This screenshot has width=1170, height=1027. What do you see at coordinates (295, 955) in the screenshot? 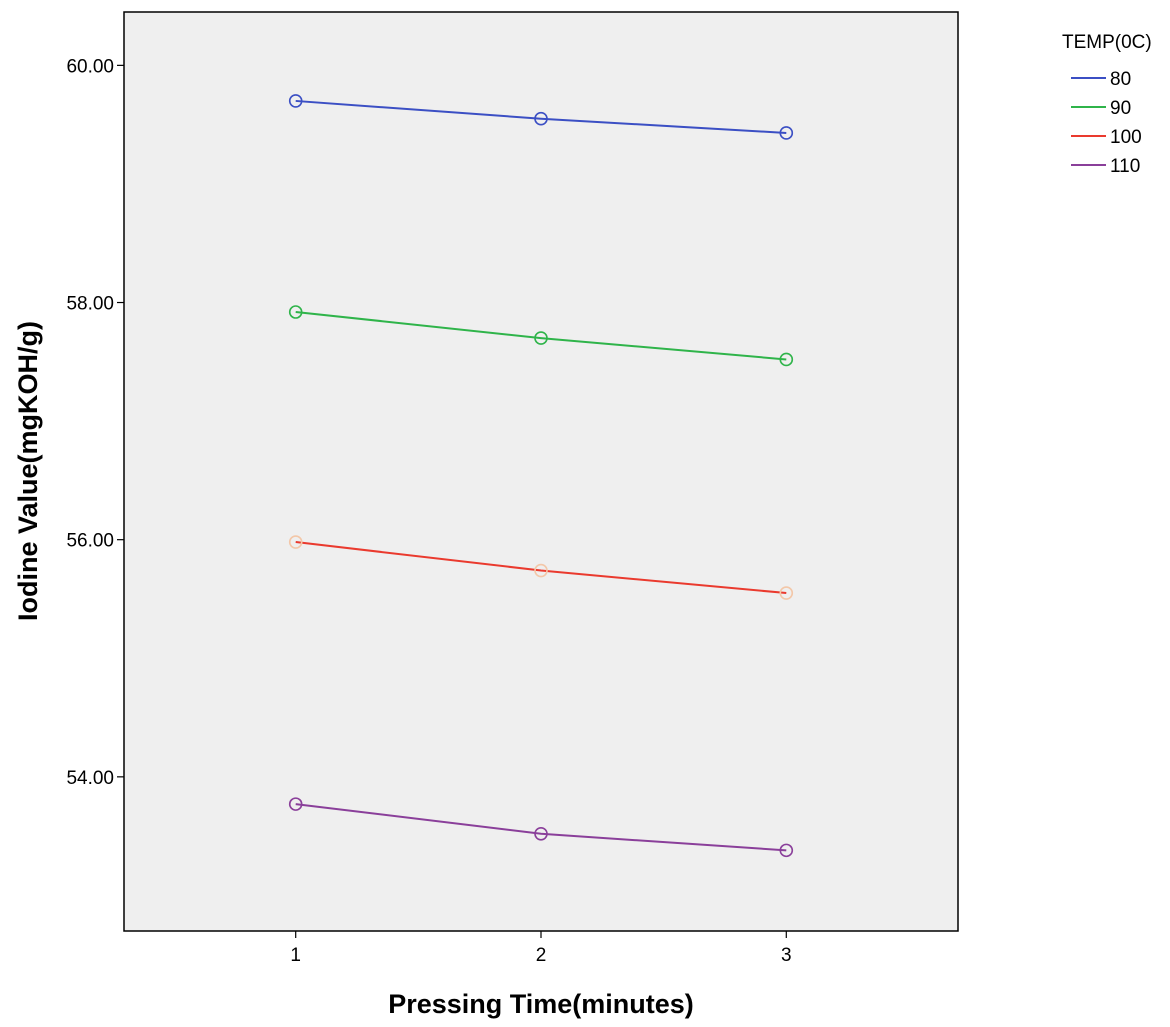
I see `x-tick-label: 1` at bounding box center [295, 955].